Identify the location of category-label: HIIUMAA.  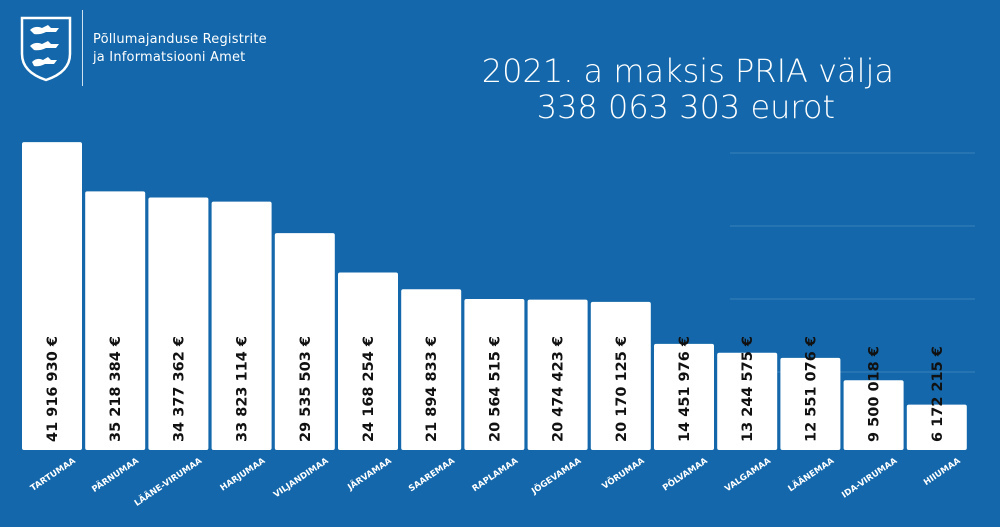
(942, 472).